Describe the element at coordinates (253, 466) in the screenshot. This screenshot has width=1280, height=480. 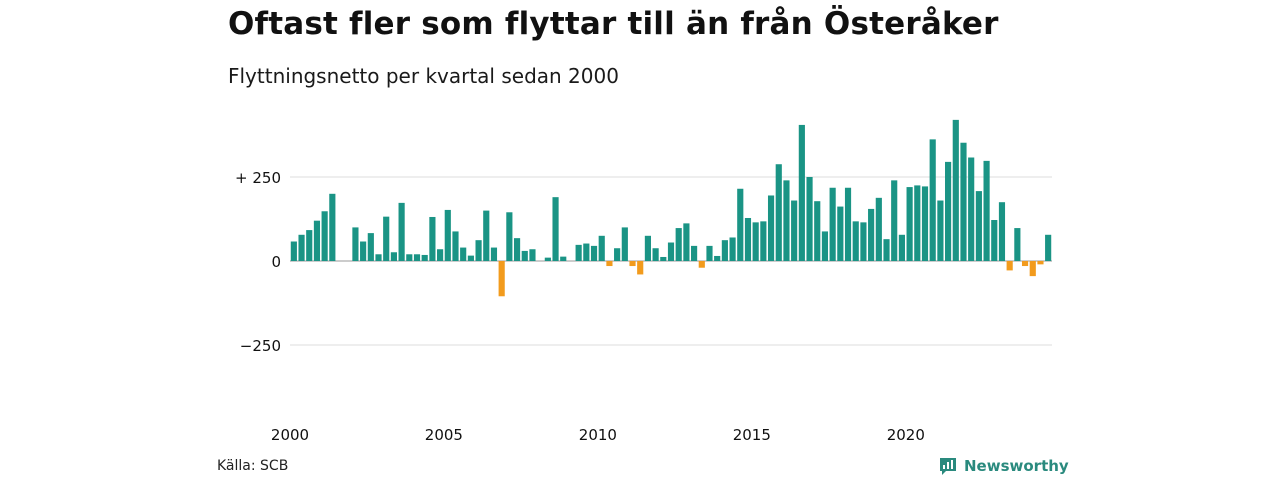
I see `source-label: Källa: SCB` at that location.